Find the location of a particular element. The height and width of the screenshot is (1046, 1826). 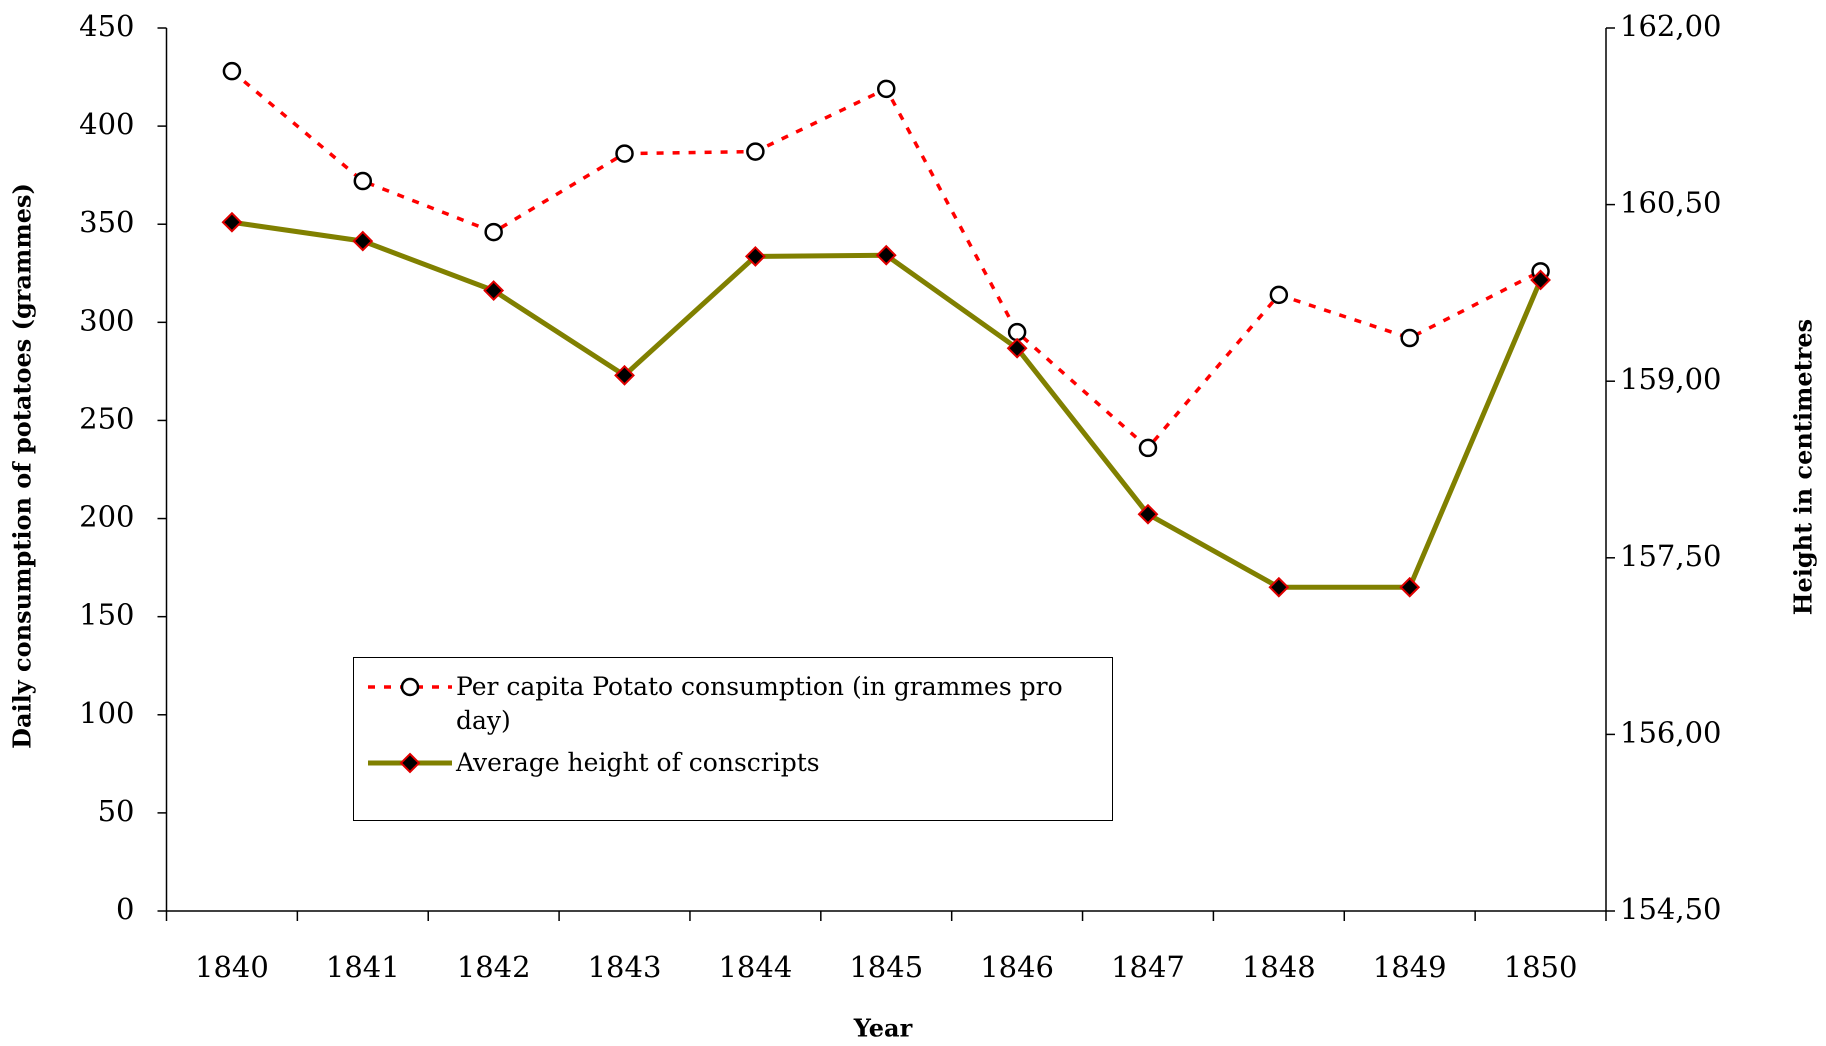

legend-entry: Average height of conscripts is located at coordinates (733, 763).